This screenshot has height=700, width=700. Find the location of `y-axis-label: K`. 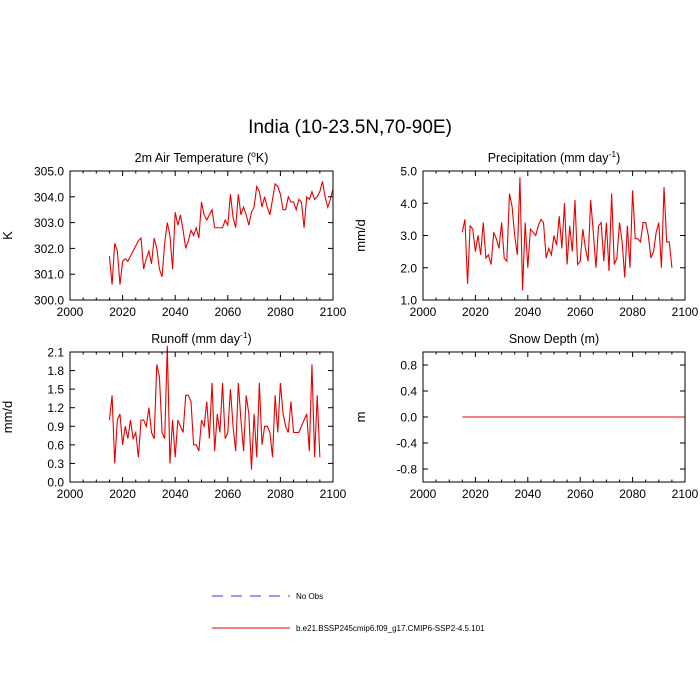

y-axis-label: K is located at coordinates (7, 235).